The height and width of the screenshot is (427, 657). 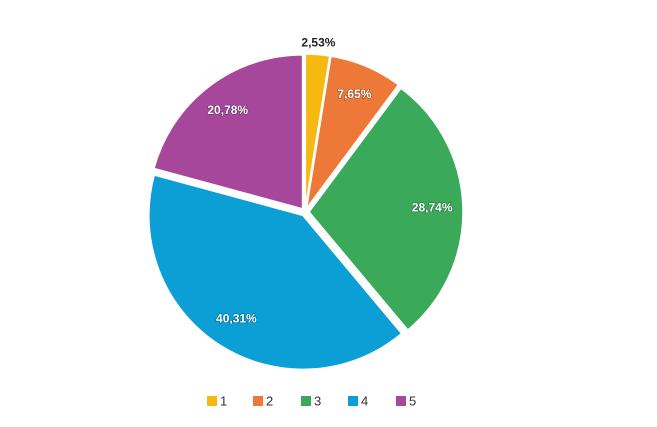 I want to click on legend-label: 4, so click(x=364, y=400).